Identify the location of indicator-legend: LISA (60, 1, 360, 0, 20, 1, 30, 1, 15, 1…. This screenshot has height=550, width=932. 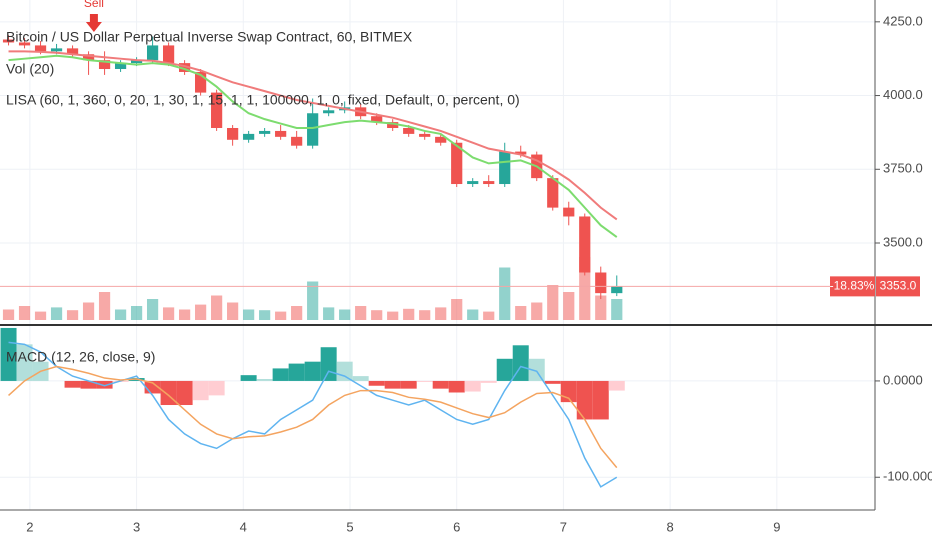
(263, 100).